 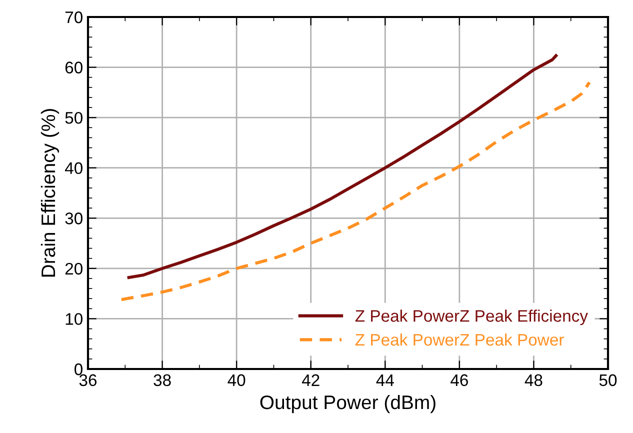 What do you see at coordinates (73, 68) in the screenshot?
I see `y-tick-label: 60` at bounding box center [73, 68].